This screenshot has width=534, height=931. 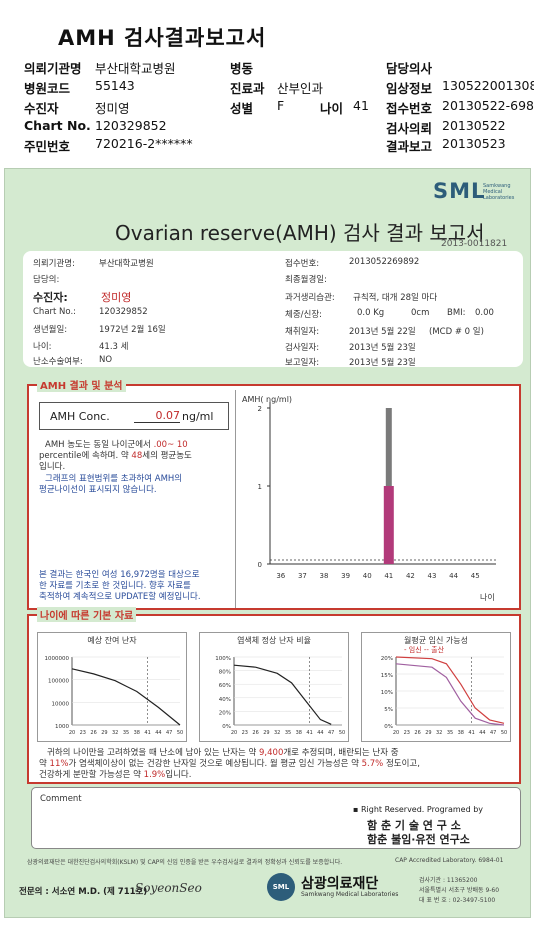 I want to click on chart3-svg: 20% 15% 10% 5% 0%20 23 26 29 32 35 38 41 44 47 50, so click(x=444, y=696).